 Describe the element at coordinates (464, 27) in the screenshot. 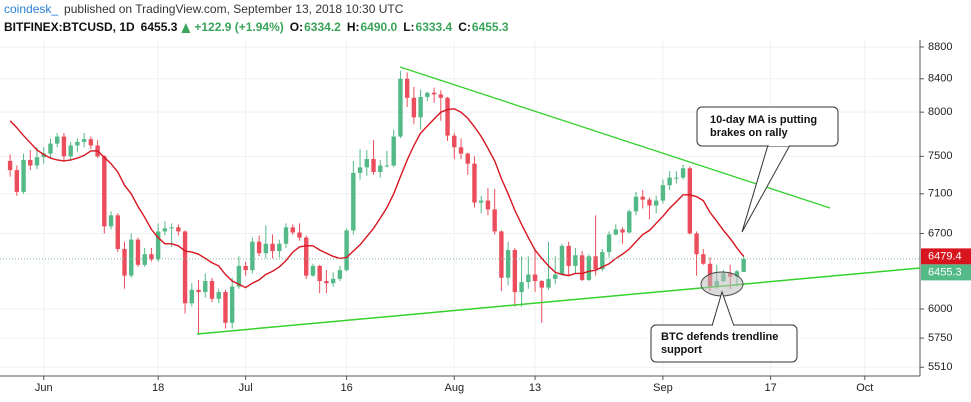

I see `close-label: C:` at that location.